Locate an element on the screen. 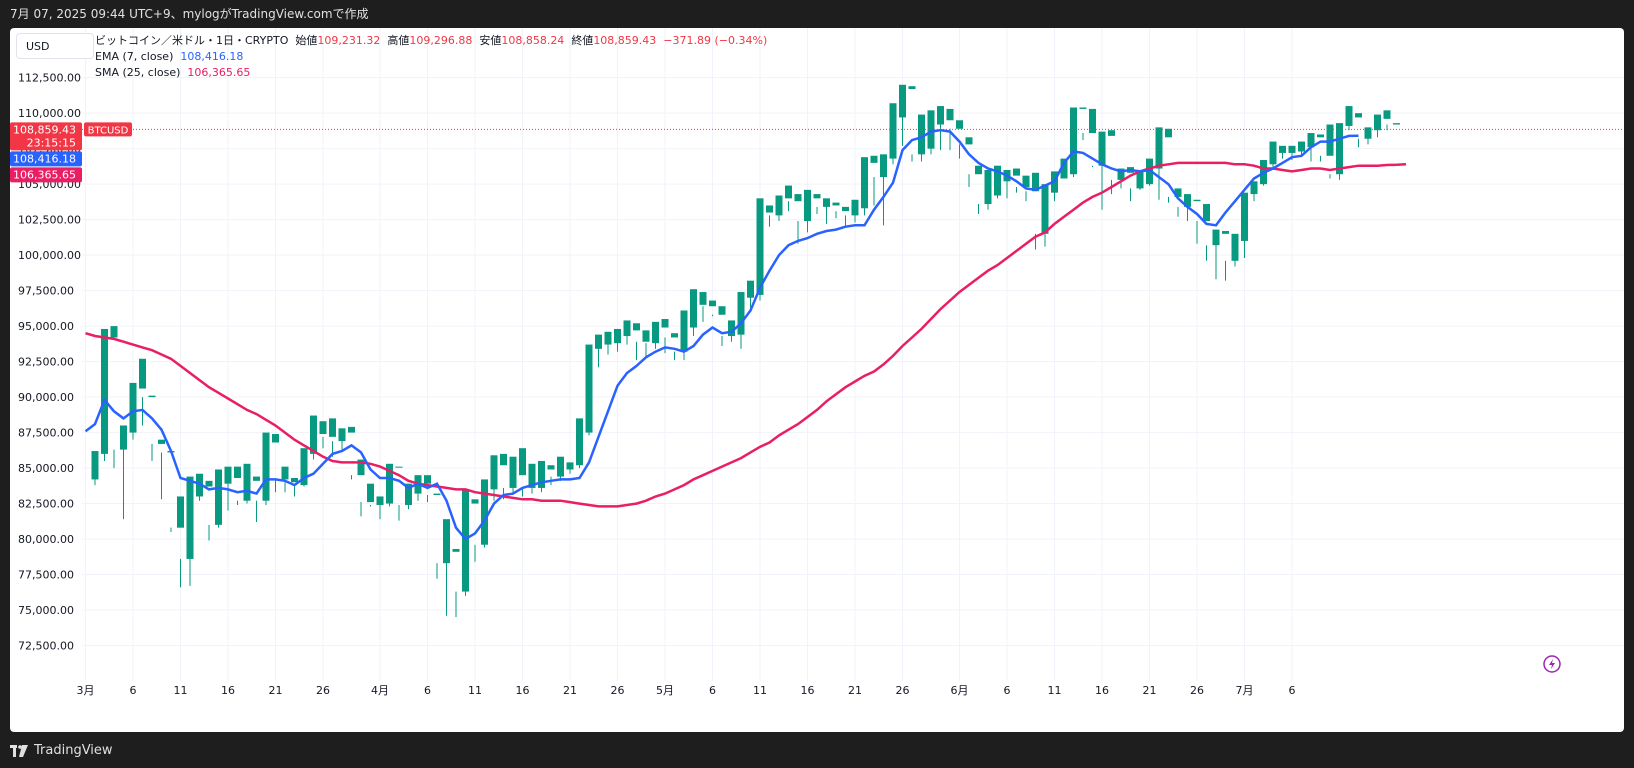 The width and height of the screenshot is (1634, 768). ema-row: EMA (7, close) 108,416.18 is located at coordinates (431, 57).